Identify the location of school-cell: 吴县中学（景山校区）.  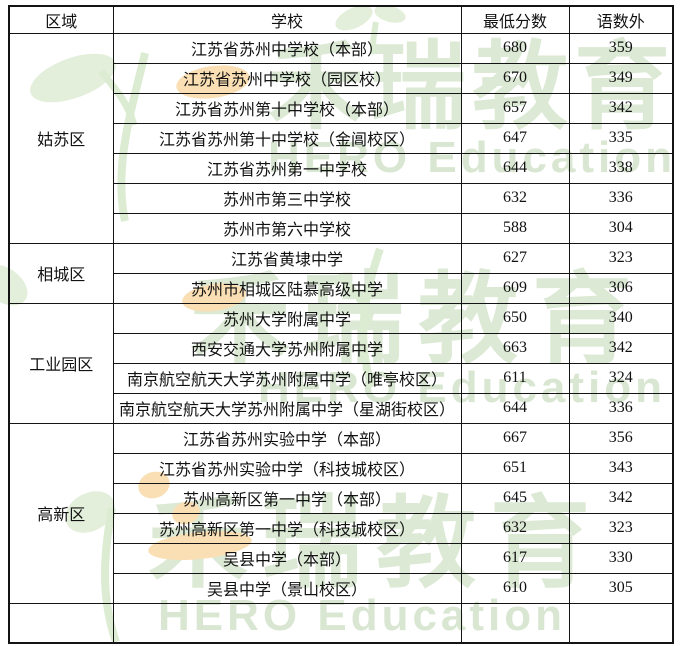
(287, 588).